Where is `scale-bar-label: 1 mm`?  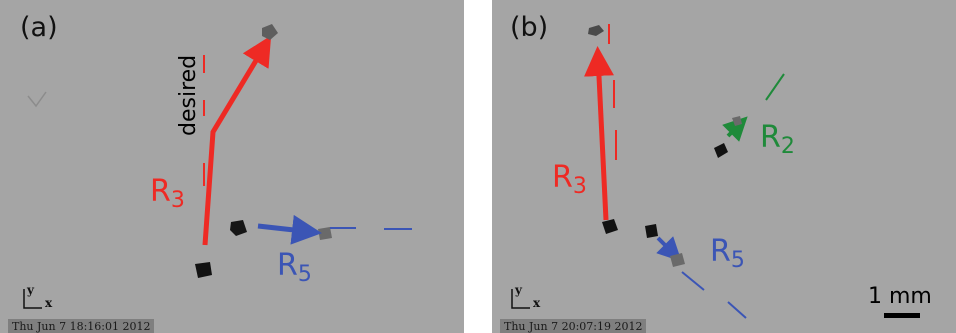 scale-bar-label: 1 mm is located at coordinates (900, 296).